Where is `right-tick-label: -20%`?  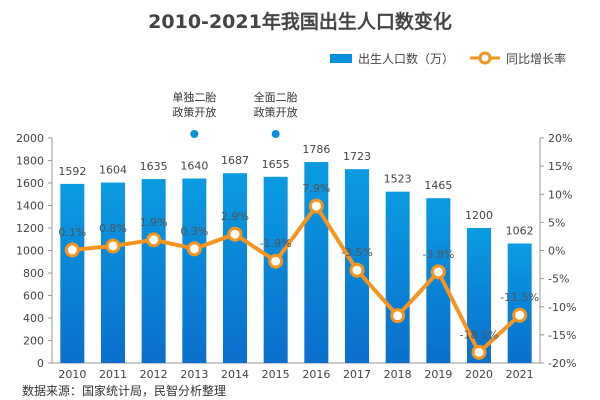
right-tick-label: -20% is located at coordinates (562, 363).